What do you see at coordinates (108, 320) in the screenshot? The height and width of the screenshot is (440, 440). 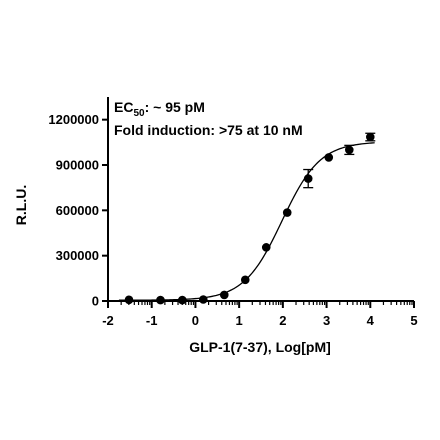 I see `x-tick-label: -2` at bounding box center [108, 320].